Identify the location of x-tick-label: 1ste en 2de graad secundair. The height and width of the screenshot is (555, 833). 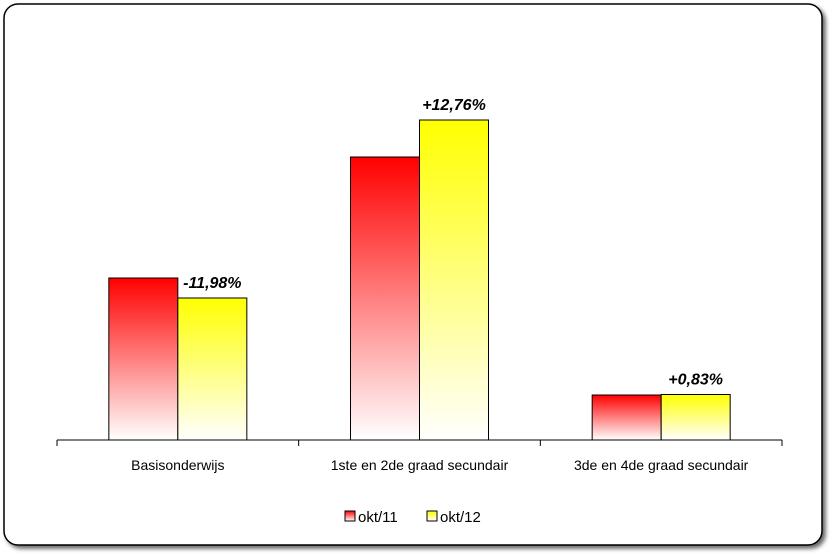
(420, 465).